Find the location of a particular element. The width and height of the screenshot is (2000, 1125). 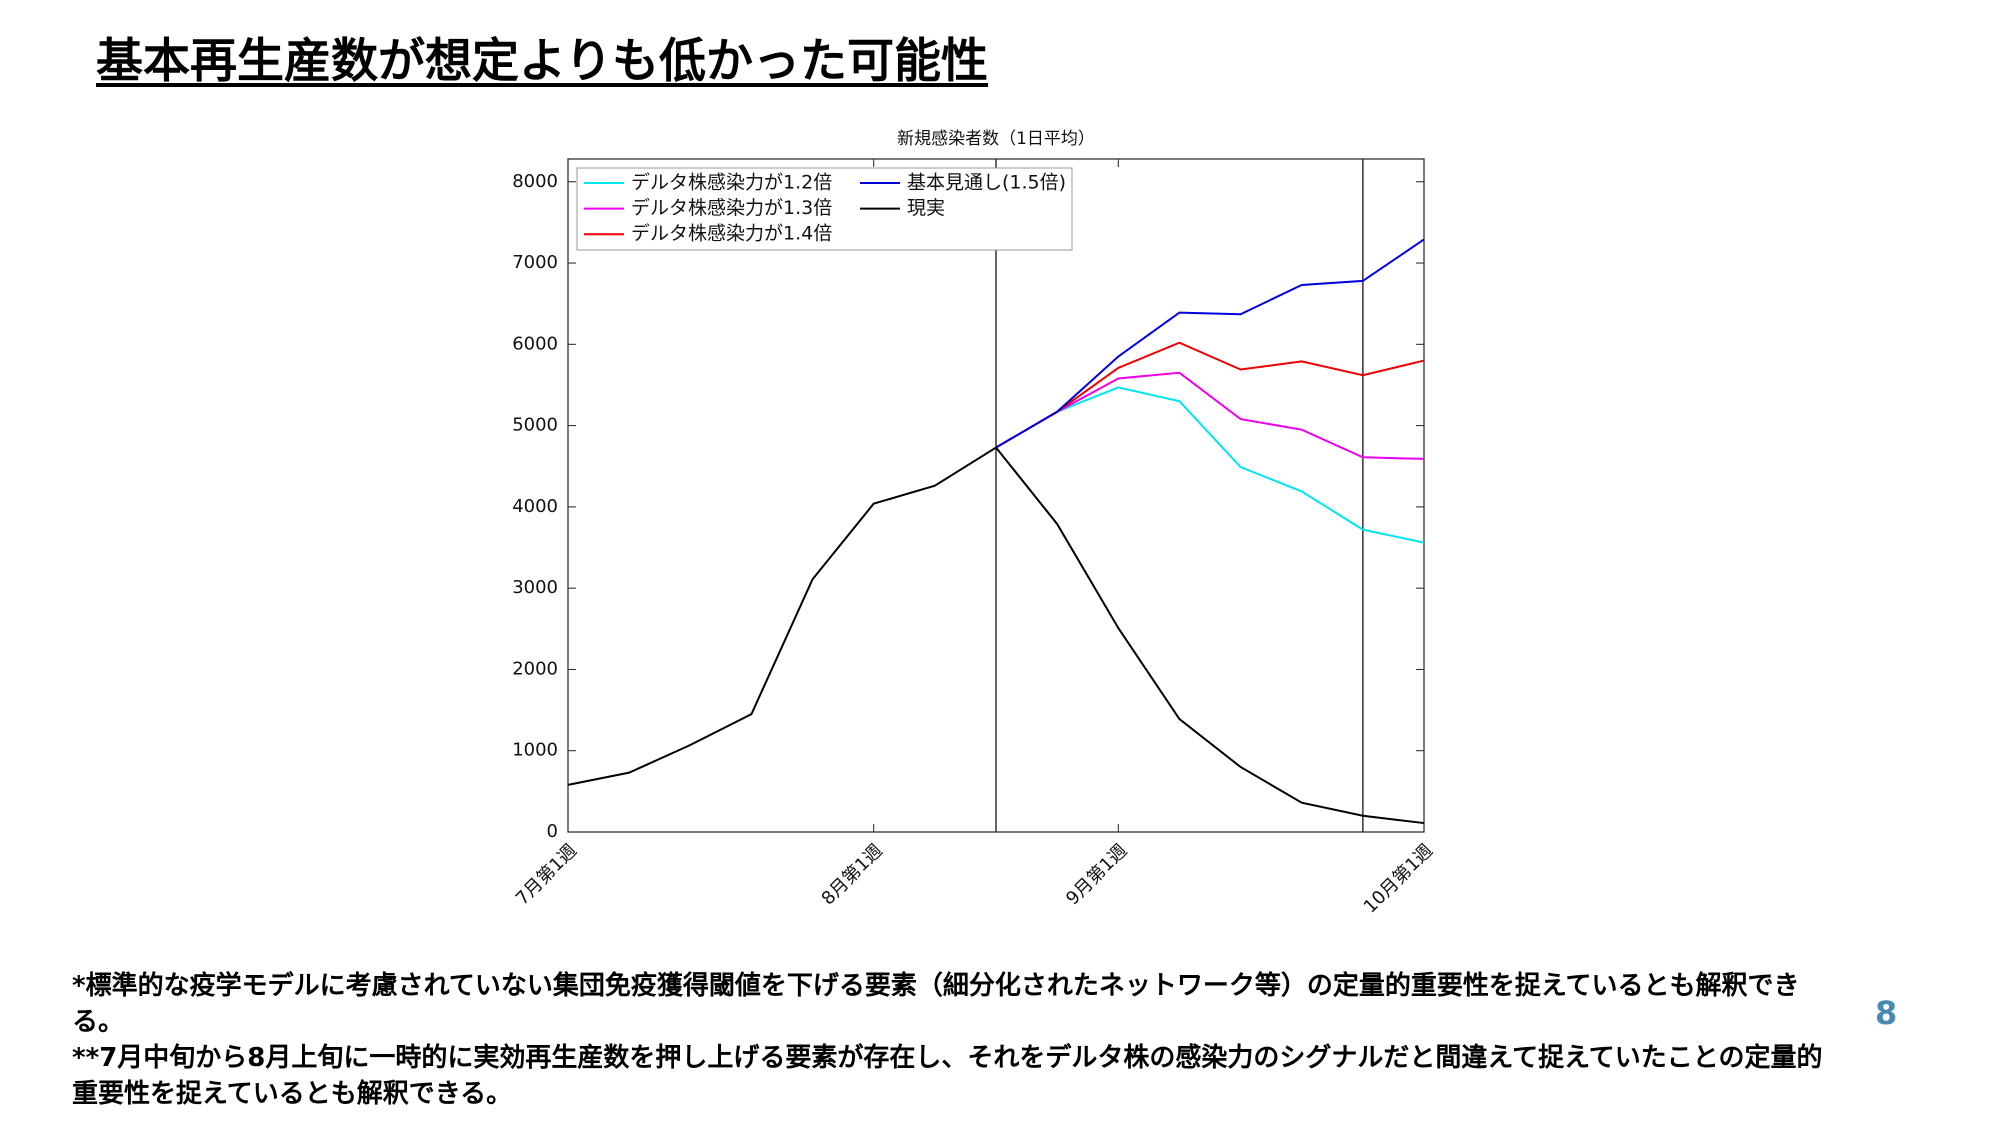

legend-label: デルタ株感染力が1.3倍 is located at coordinates (731, 208).